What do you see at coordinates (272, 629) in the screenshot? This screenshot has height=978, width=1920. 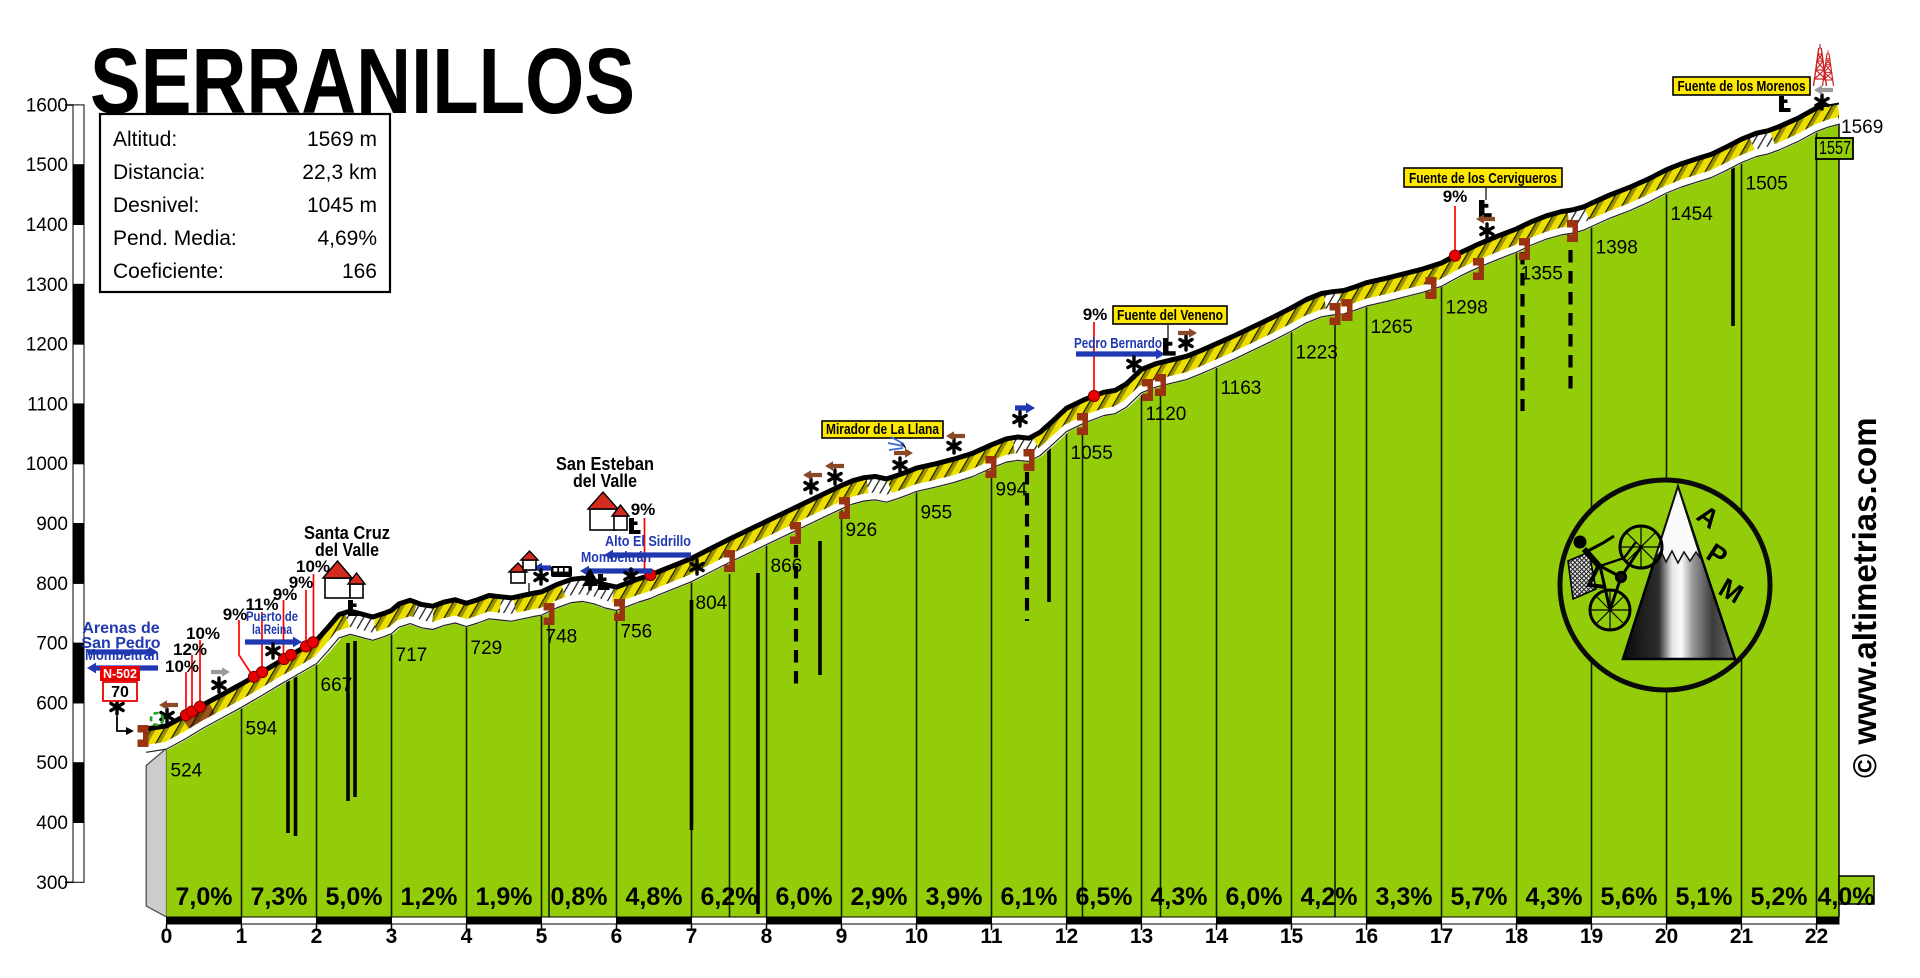 I see `svg-text: la Reina` at bounding box center [272, 629].